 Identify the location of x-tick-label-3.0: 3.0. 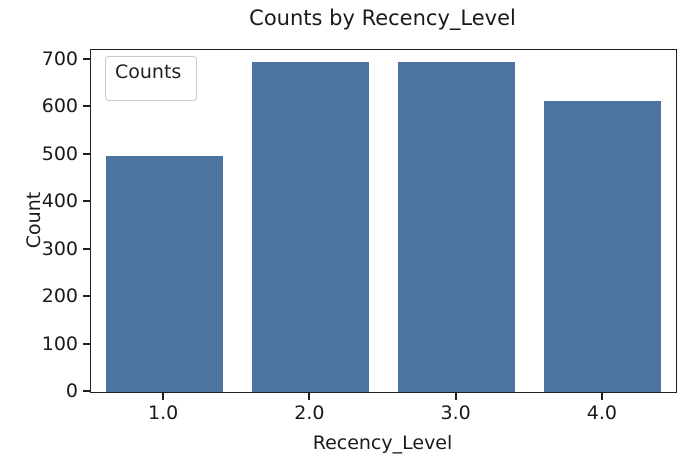
(455, 413).